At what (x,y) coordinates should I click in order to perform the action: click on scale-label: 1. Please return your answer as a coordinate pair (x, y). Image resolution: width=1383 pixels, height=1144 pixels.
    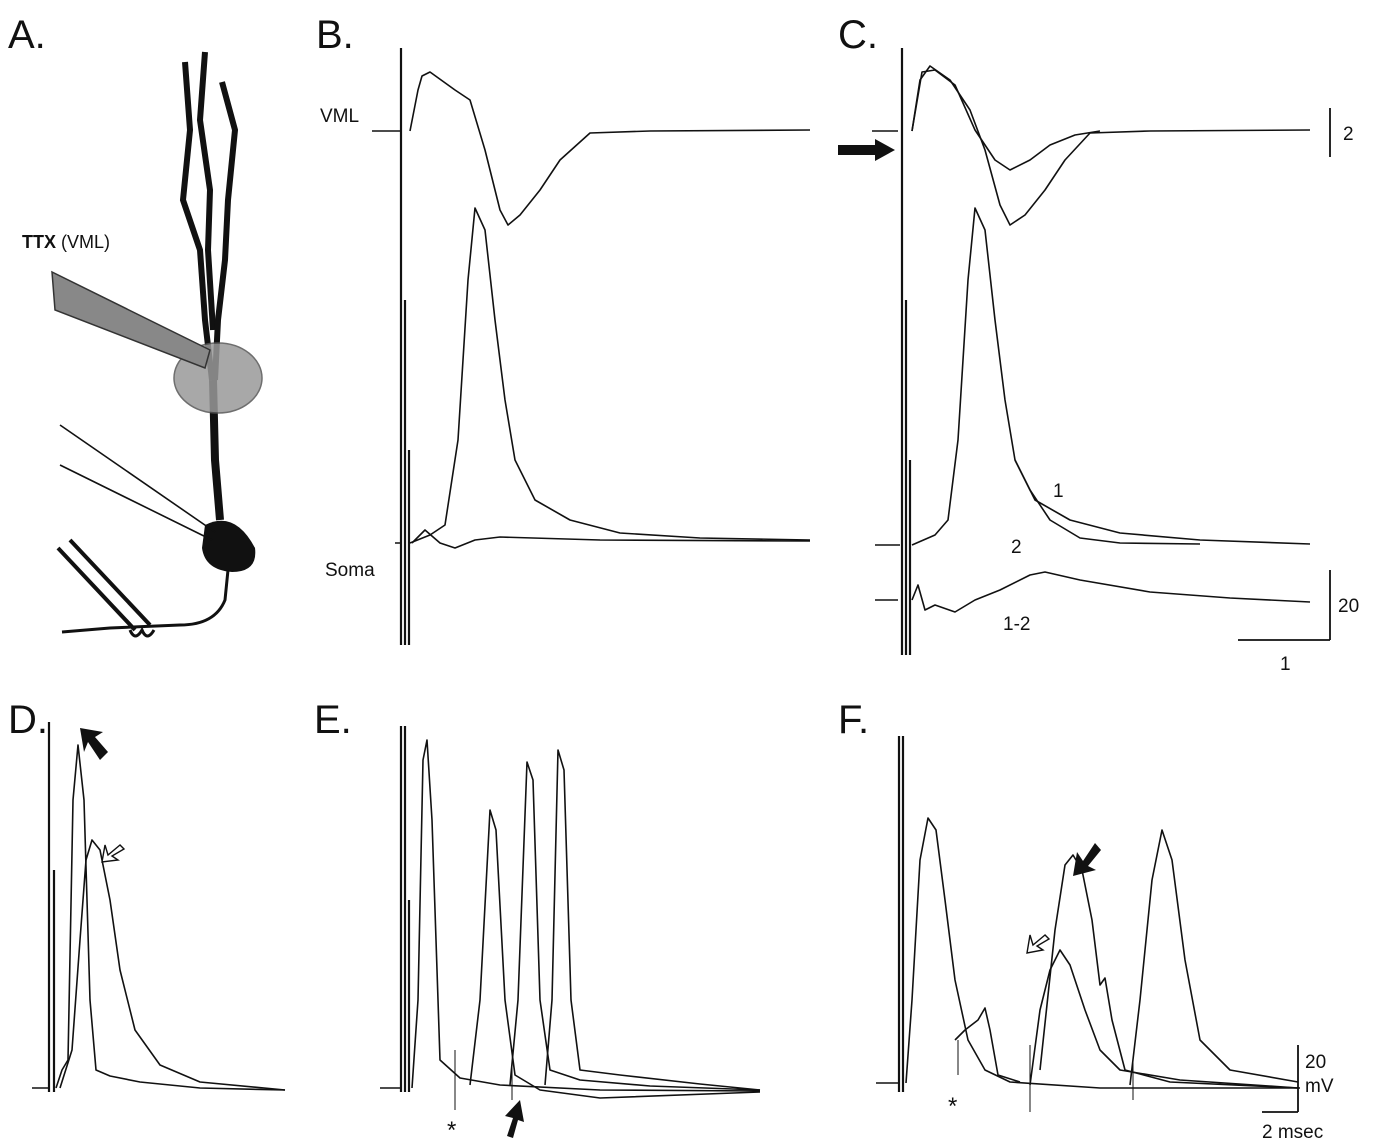
    Looking at the image, I should click on (1285, 664).